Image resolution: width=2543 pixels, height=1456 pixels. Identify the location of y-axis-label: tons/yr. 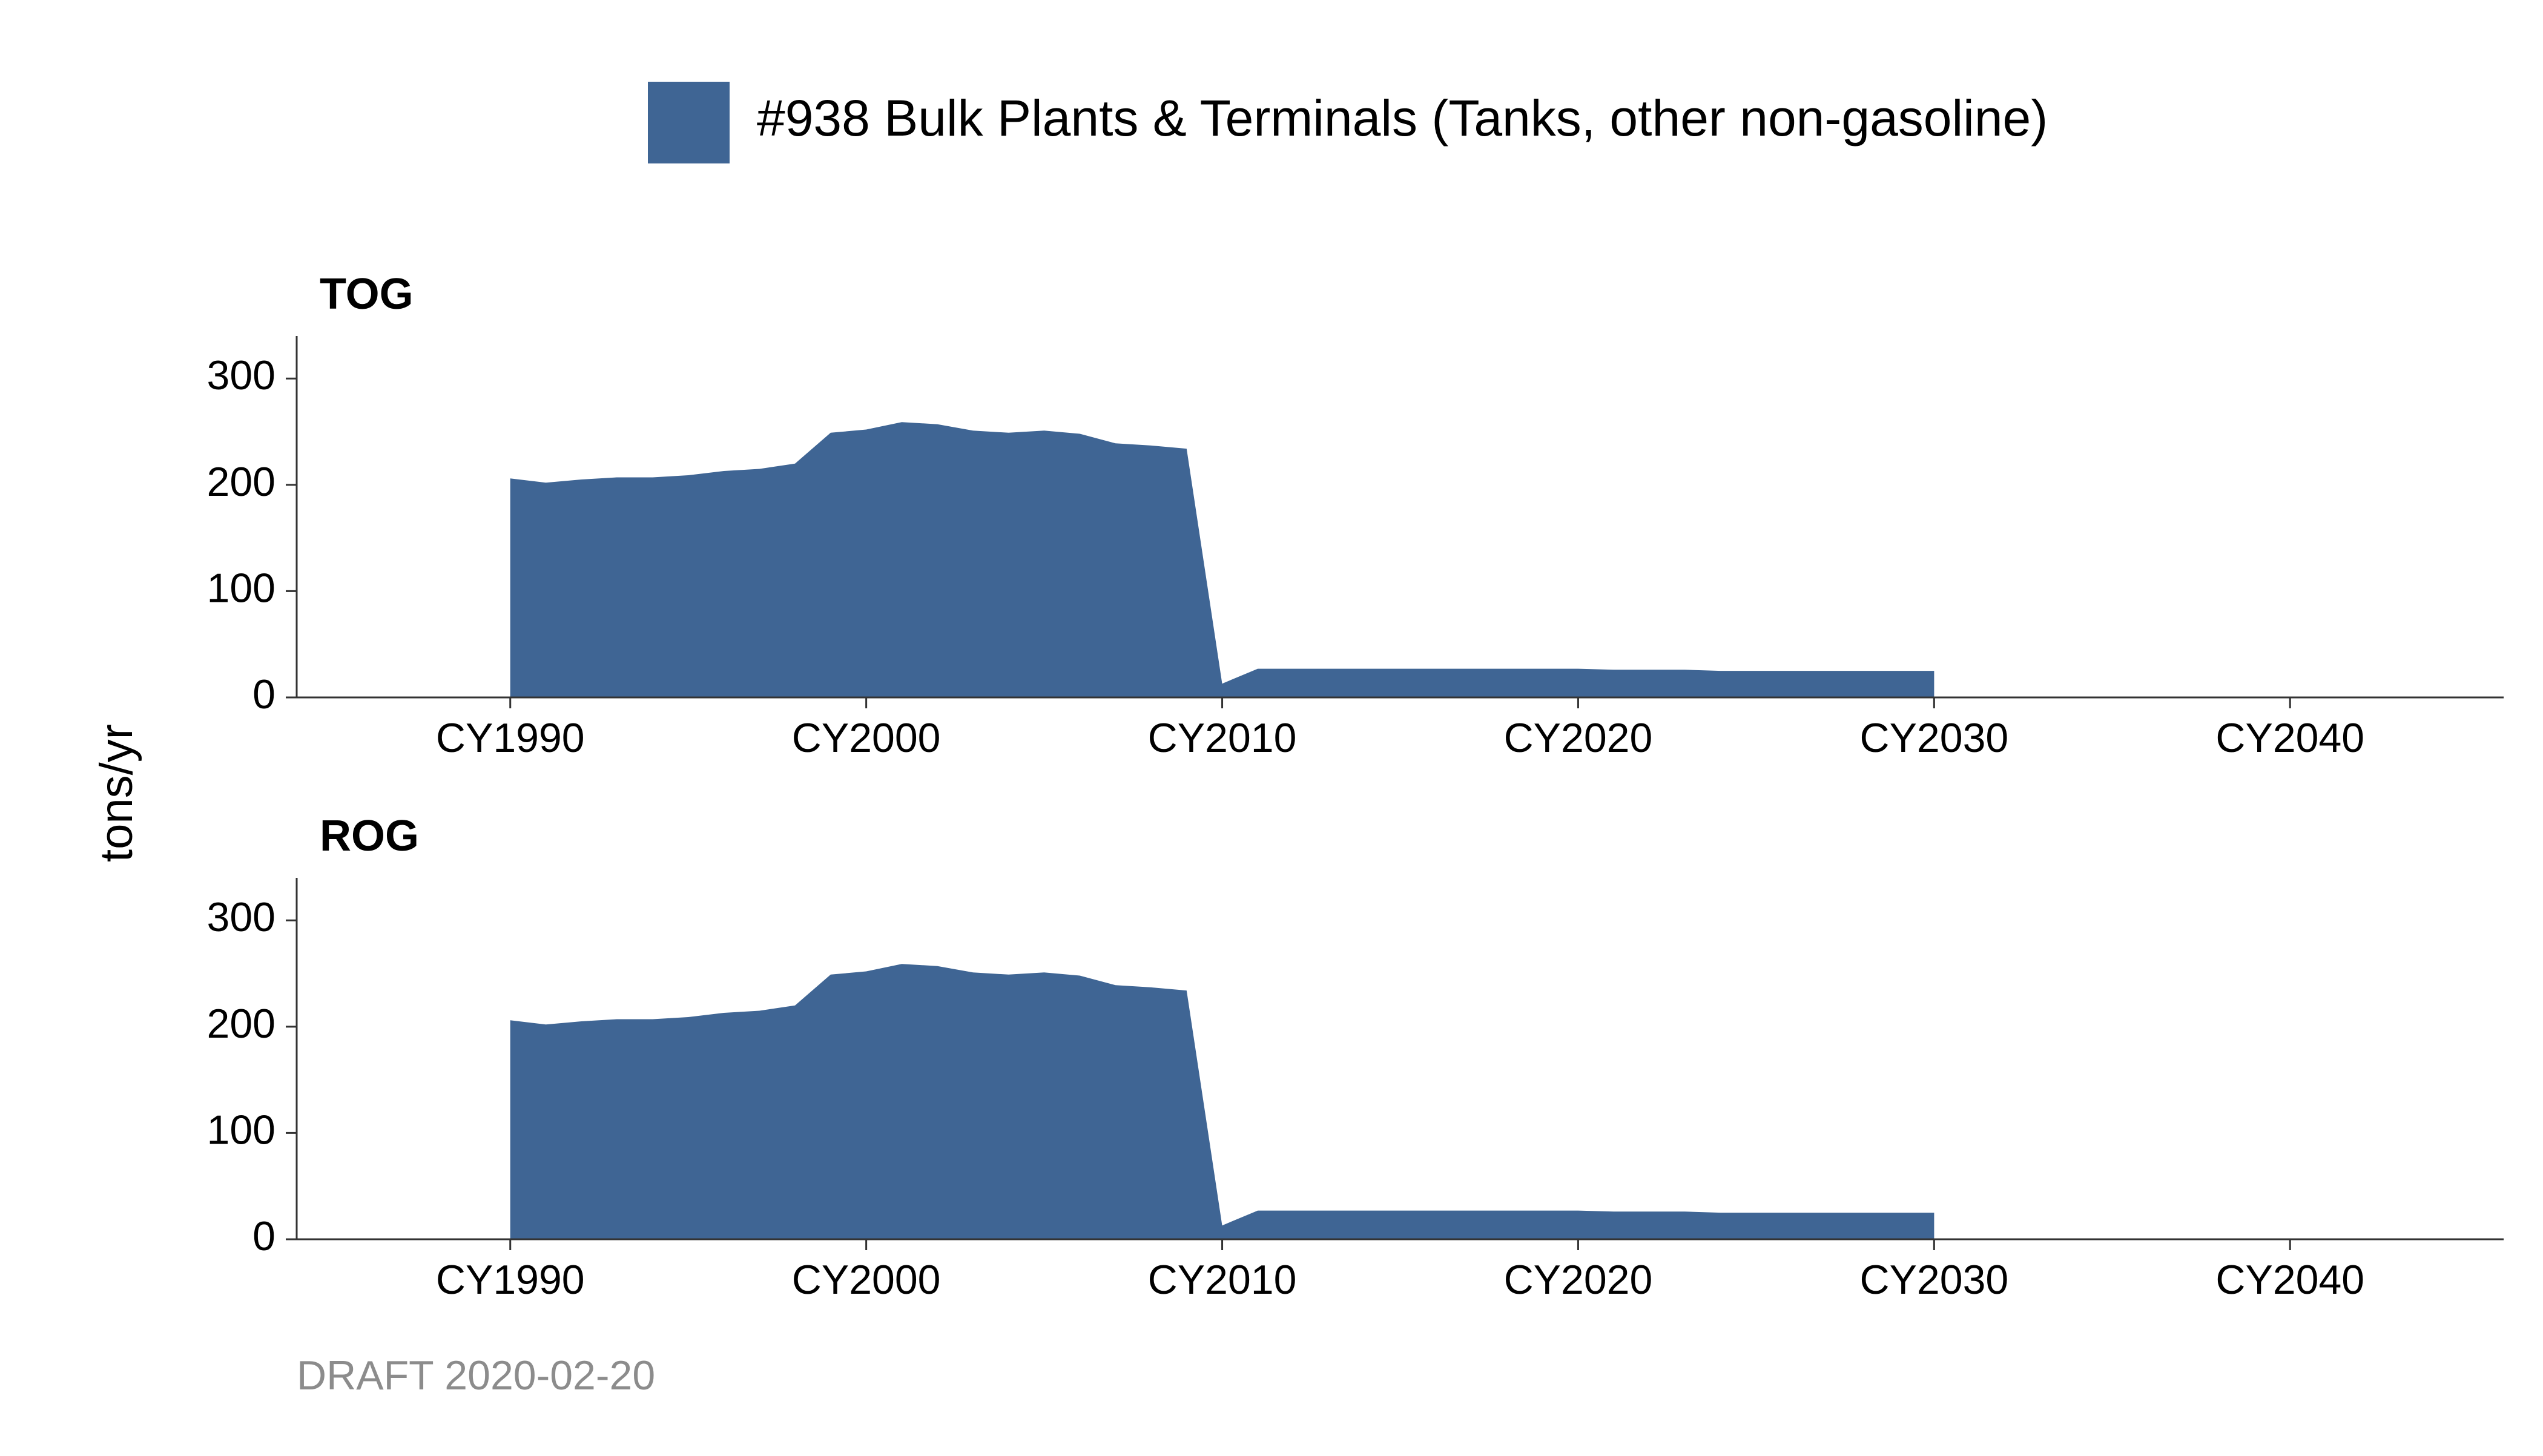
(117, 793).